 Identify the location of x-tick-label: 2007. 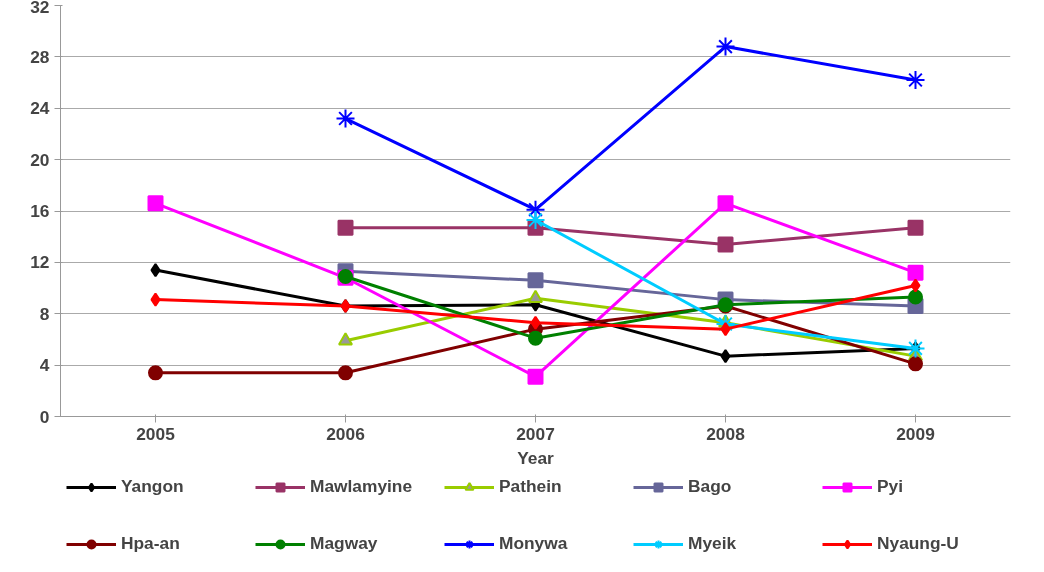
(535, 433).